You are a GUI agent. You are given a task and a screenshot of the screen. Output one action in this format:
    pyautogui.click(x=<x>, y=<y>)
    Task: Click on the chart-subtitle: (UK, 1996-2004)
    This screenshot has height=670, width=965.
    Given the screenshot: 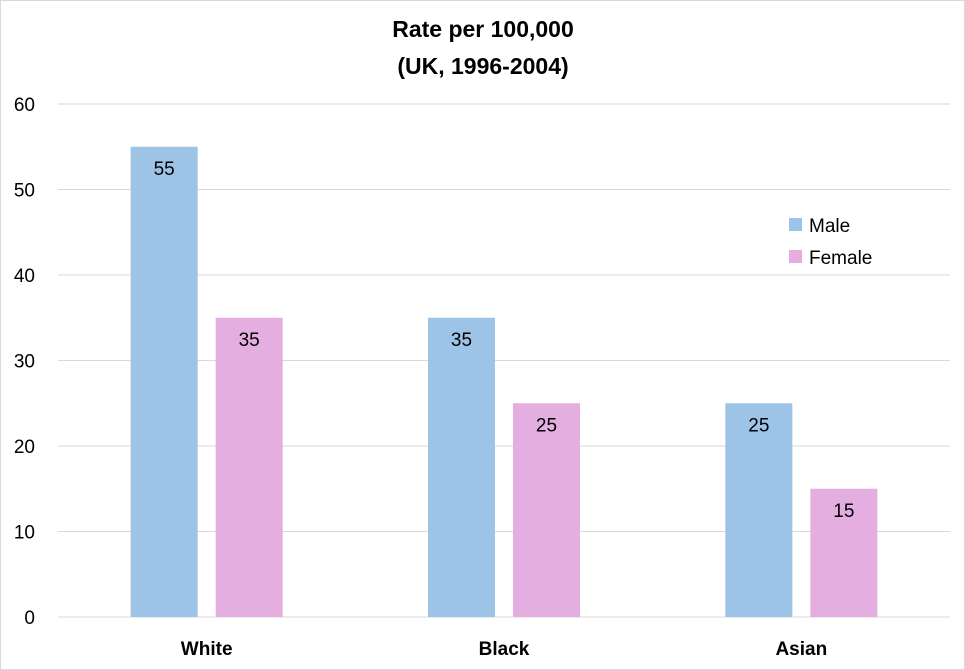 What is the action you would take?
    pyautogui.click(x=482, y=66)
    